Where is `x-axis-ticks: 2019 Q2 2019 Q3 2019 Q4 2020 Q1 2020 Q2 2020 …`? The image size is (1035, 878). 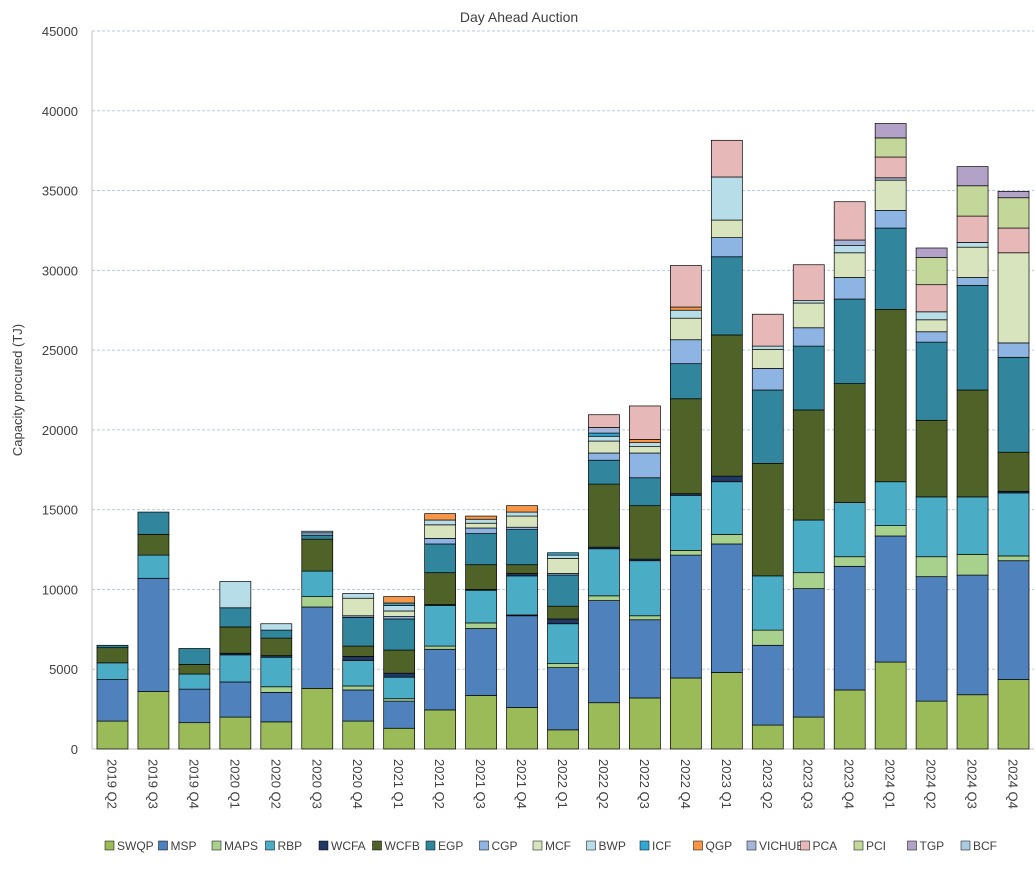 x-axis-ticks: 2019 Q2 2019 Q3 2019 Q4 2020 Q1 2020 Q2 2020 … is located at coordinates (562, 784).